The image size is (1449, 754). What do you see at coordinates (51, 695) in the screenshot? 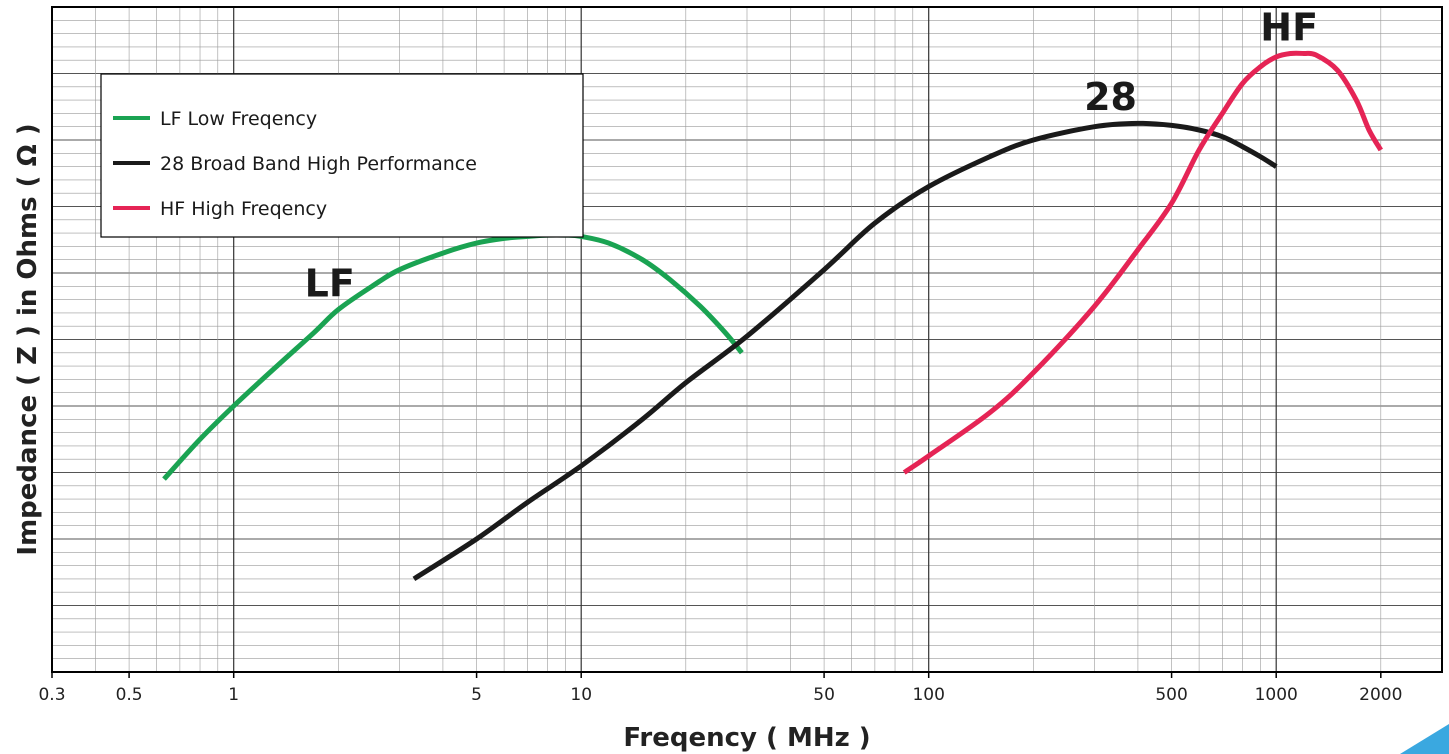
I see `x-tick-label: 0.3` at bounding box center [51, 695].